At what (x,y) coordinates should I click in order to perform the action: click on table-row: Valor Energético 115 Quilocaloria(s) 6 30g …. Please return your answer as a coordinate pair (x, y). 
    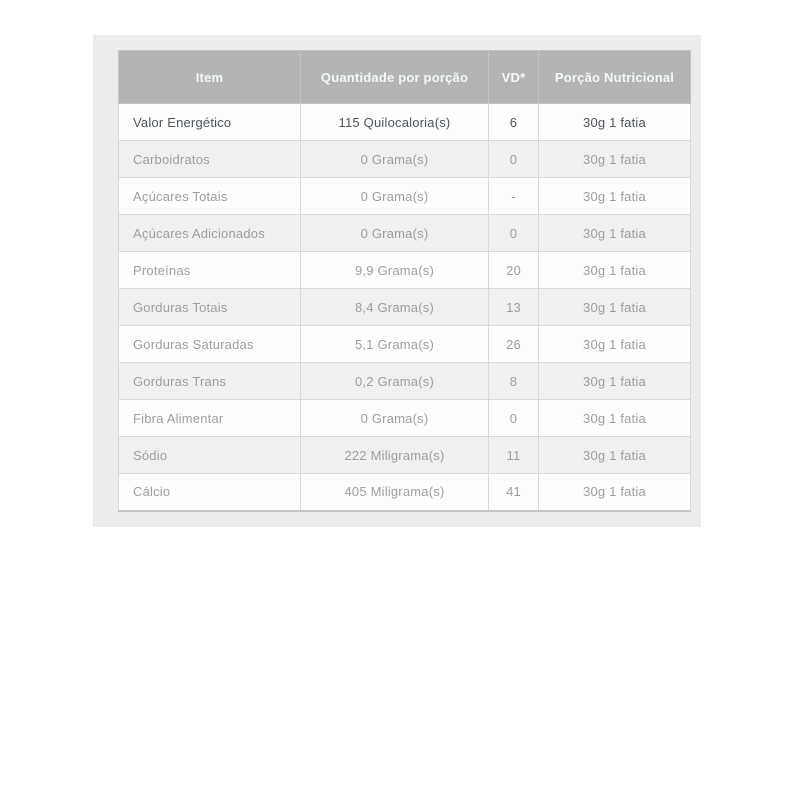
    Looking at the image, I should click on (404, 122).